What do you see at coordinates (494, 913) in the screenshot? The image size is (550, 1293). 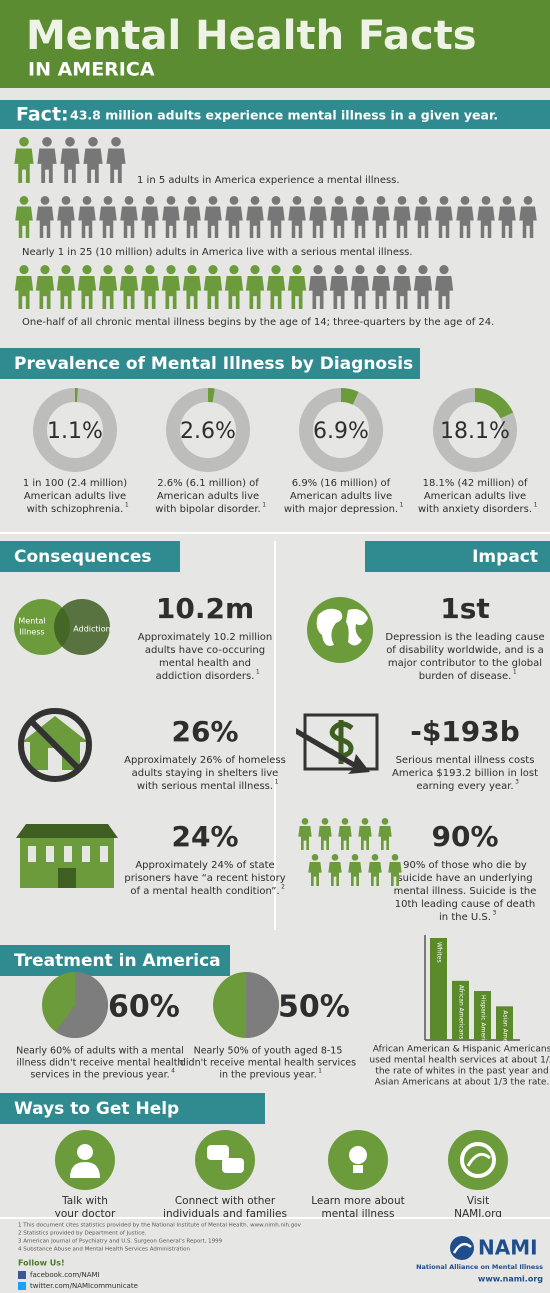 I see `footnote-ref: 3` at bounding box center [494, 913].